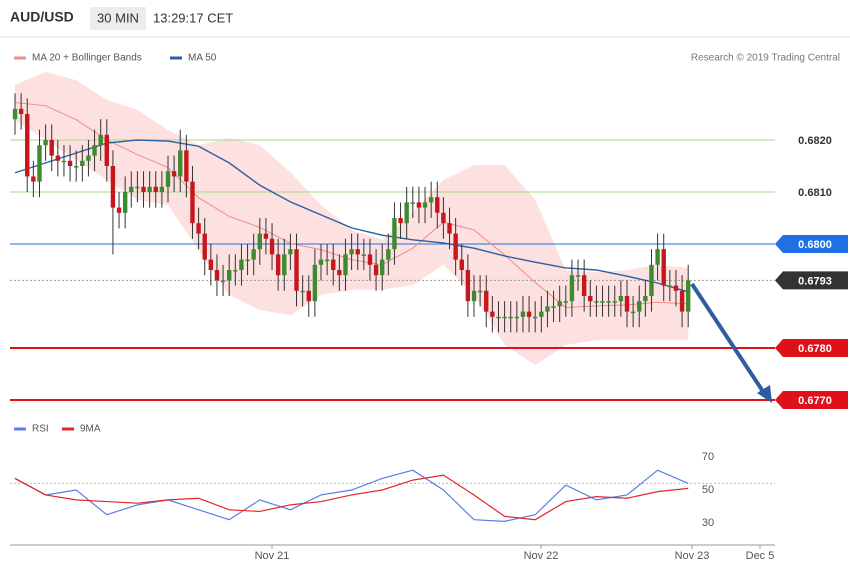 The width and height of the screenshot is (850, 576). What do you see at coordinates (541, 556) in the screenshot?
I see `x-tick-label: Nov 22` at bounding box center [541, 556].